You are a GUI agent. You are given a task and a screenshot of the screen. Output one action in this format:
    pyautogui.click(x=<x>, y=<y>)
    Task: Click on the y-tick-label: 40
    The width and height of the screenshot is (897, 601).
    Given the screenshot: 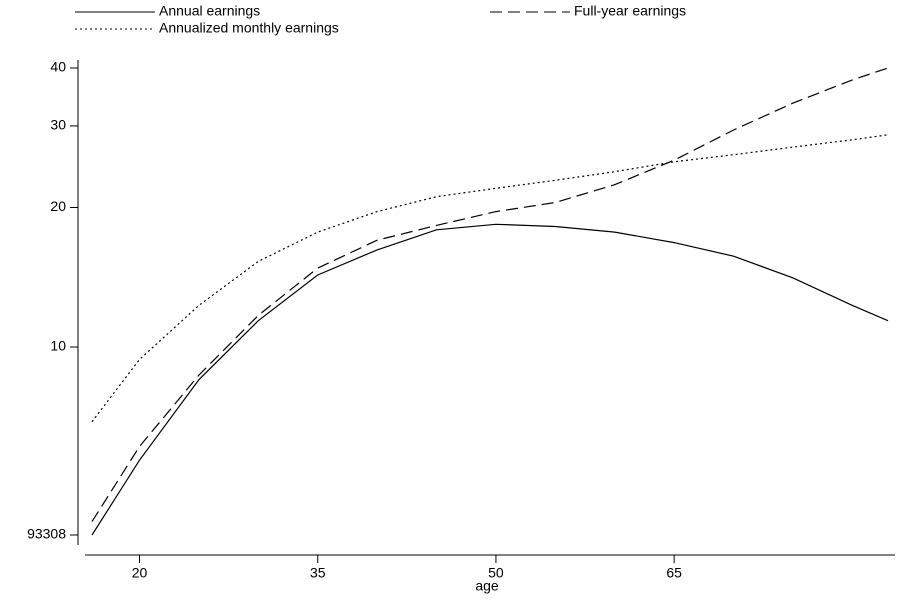 What is the action you would take?
    pyautogui.click(x=58, y=67)
    